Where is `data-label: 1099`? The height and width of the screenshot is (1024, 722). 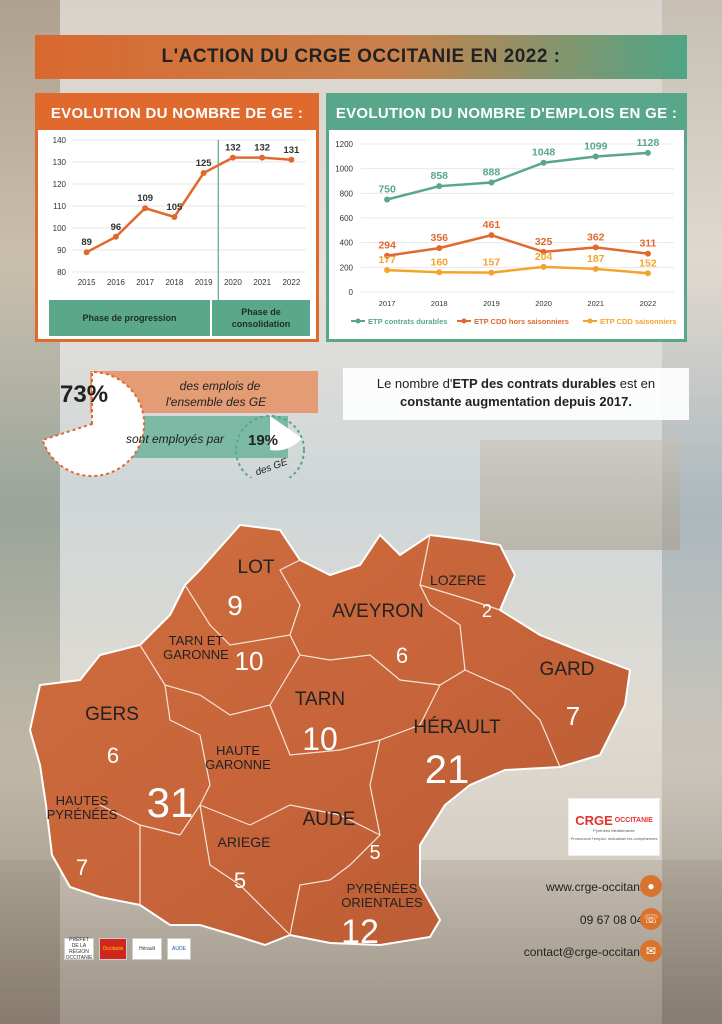
data-label: 1099 is located at coordinates (596, 146).